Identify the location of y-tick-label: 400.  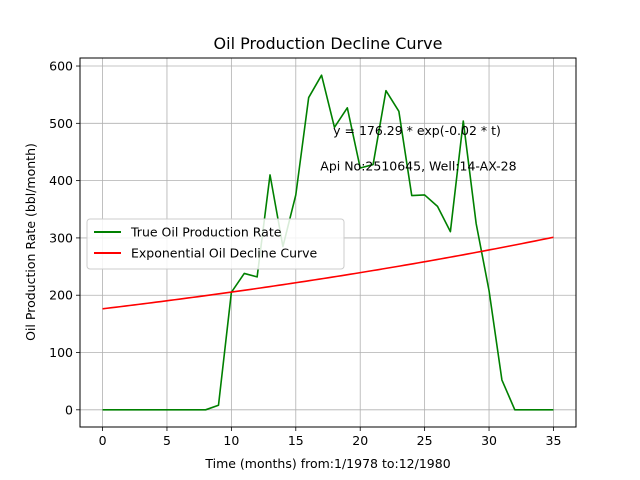
(61, 180).